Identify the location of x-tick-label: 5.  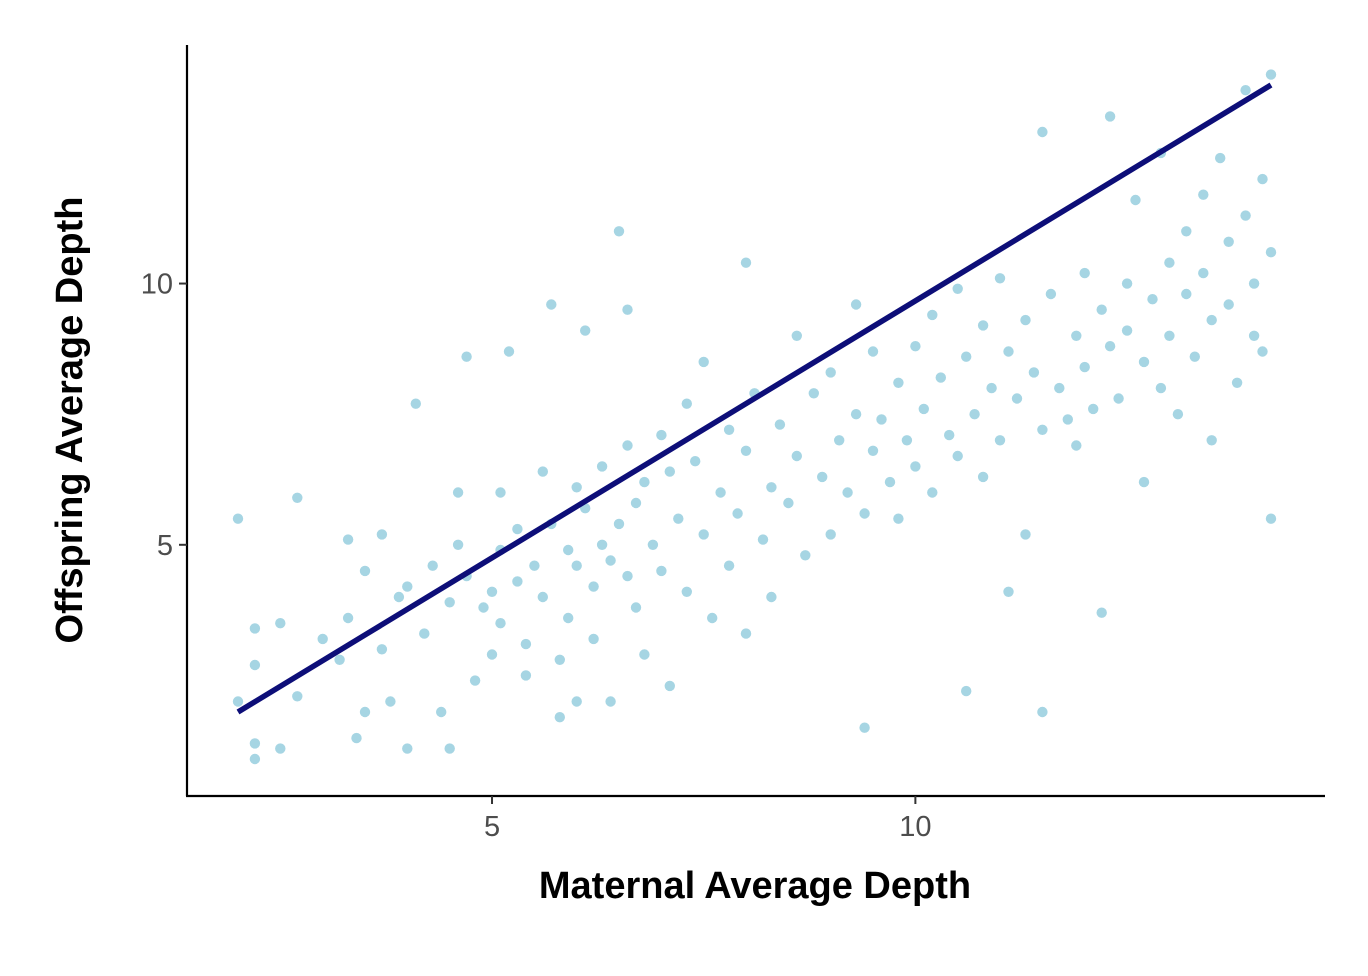
(492, 827).